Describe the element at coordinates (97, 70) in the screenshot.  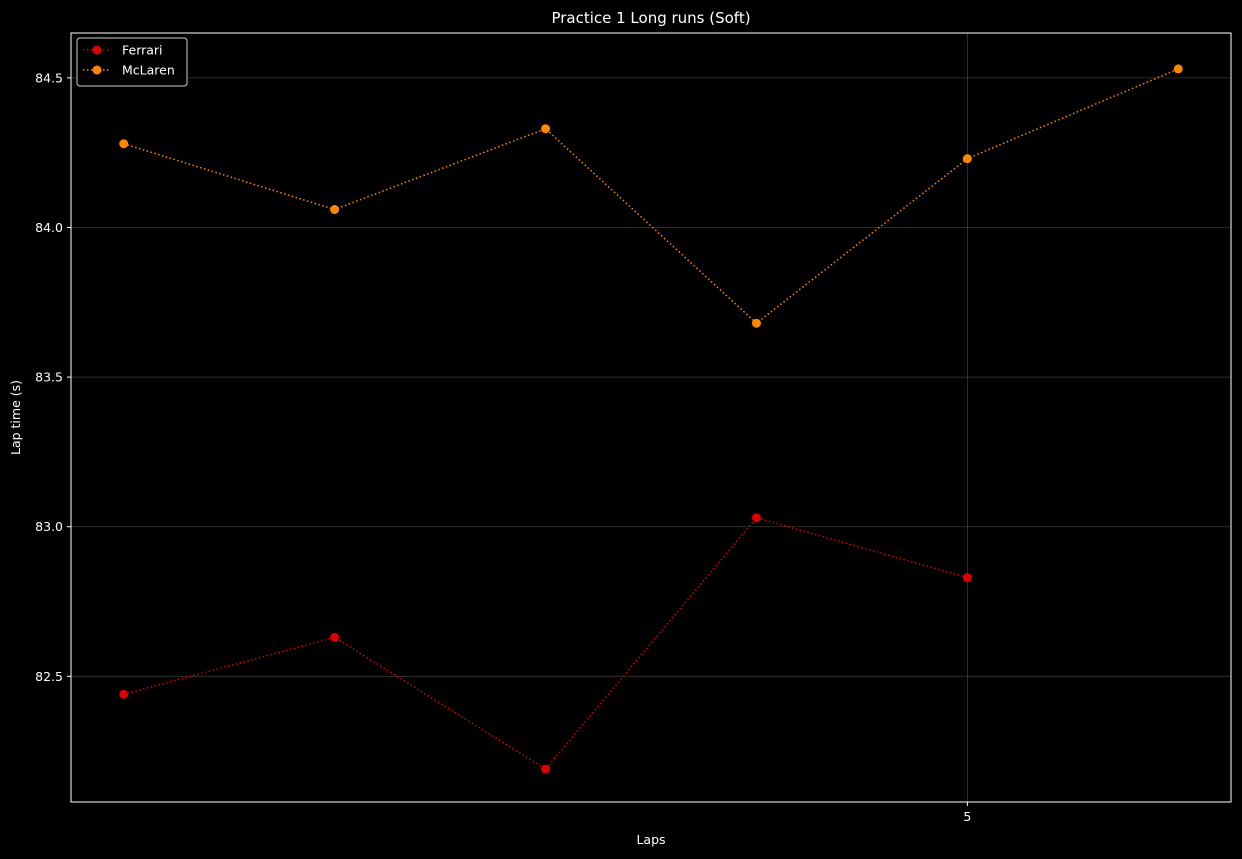
I see `mclaren-legend-marker` at that location.